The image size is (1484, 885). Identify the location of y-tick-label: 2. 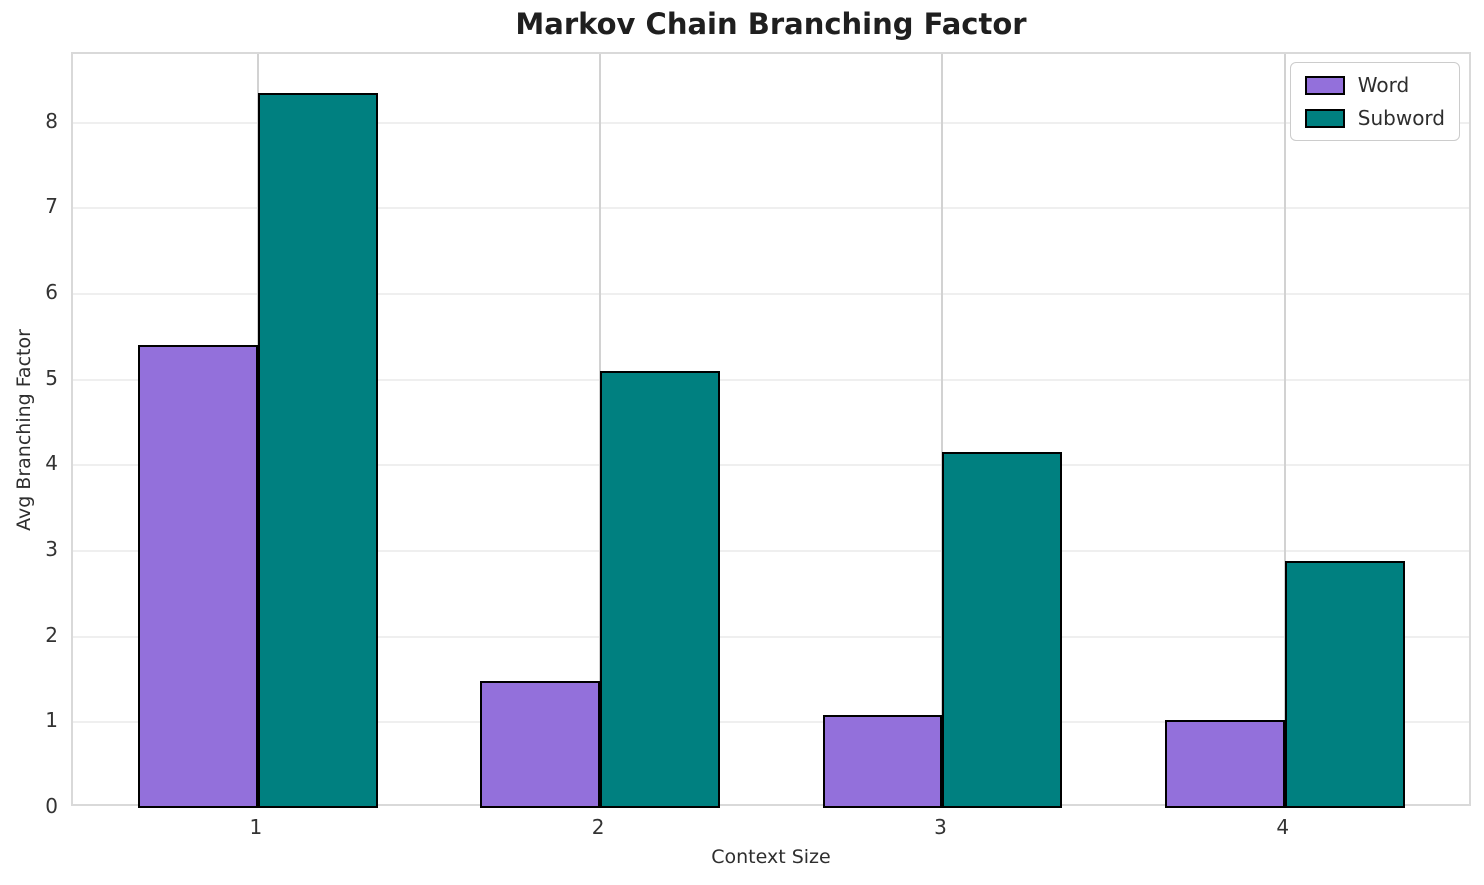
(51, 634).